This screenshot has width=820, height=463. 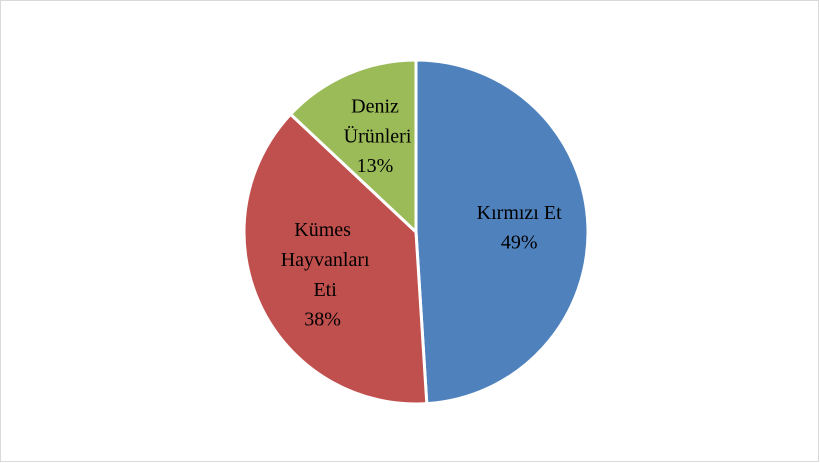 What do you see at coordinates (322, 320) in the screenshot?
I see `slice-value-label: 38%` at bounding box center [322, 320].